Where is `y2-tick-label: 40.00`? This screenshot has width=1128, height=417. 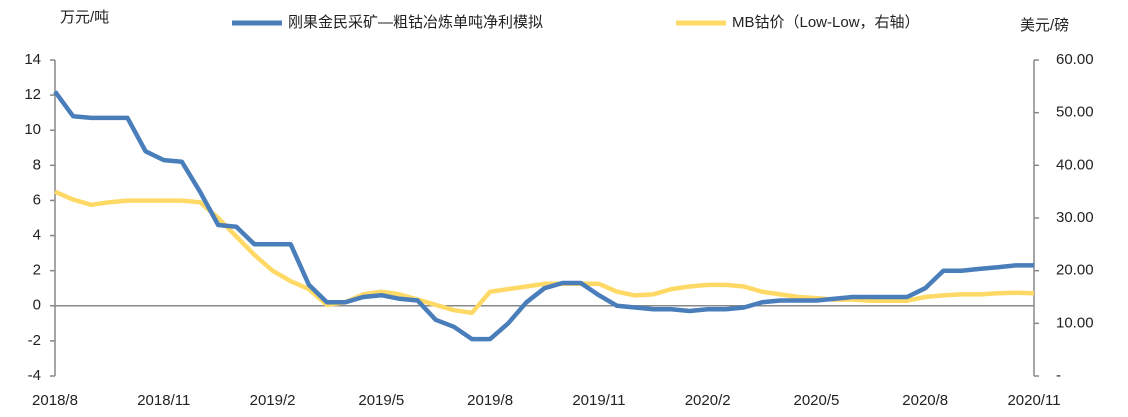
y2-tick-label: 40.00 is located at coordinates (1075, 164).